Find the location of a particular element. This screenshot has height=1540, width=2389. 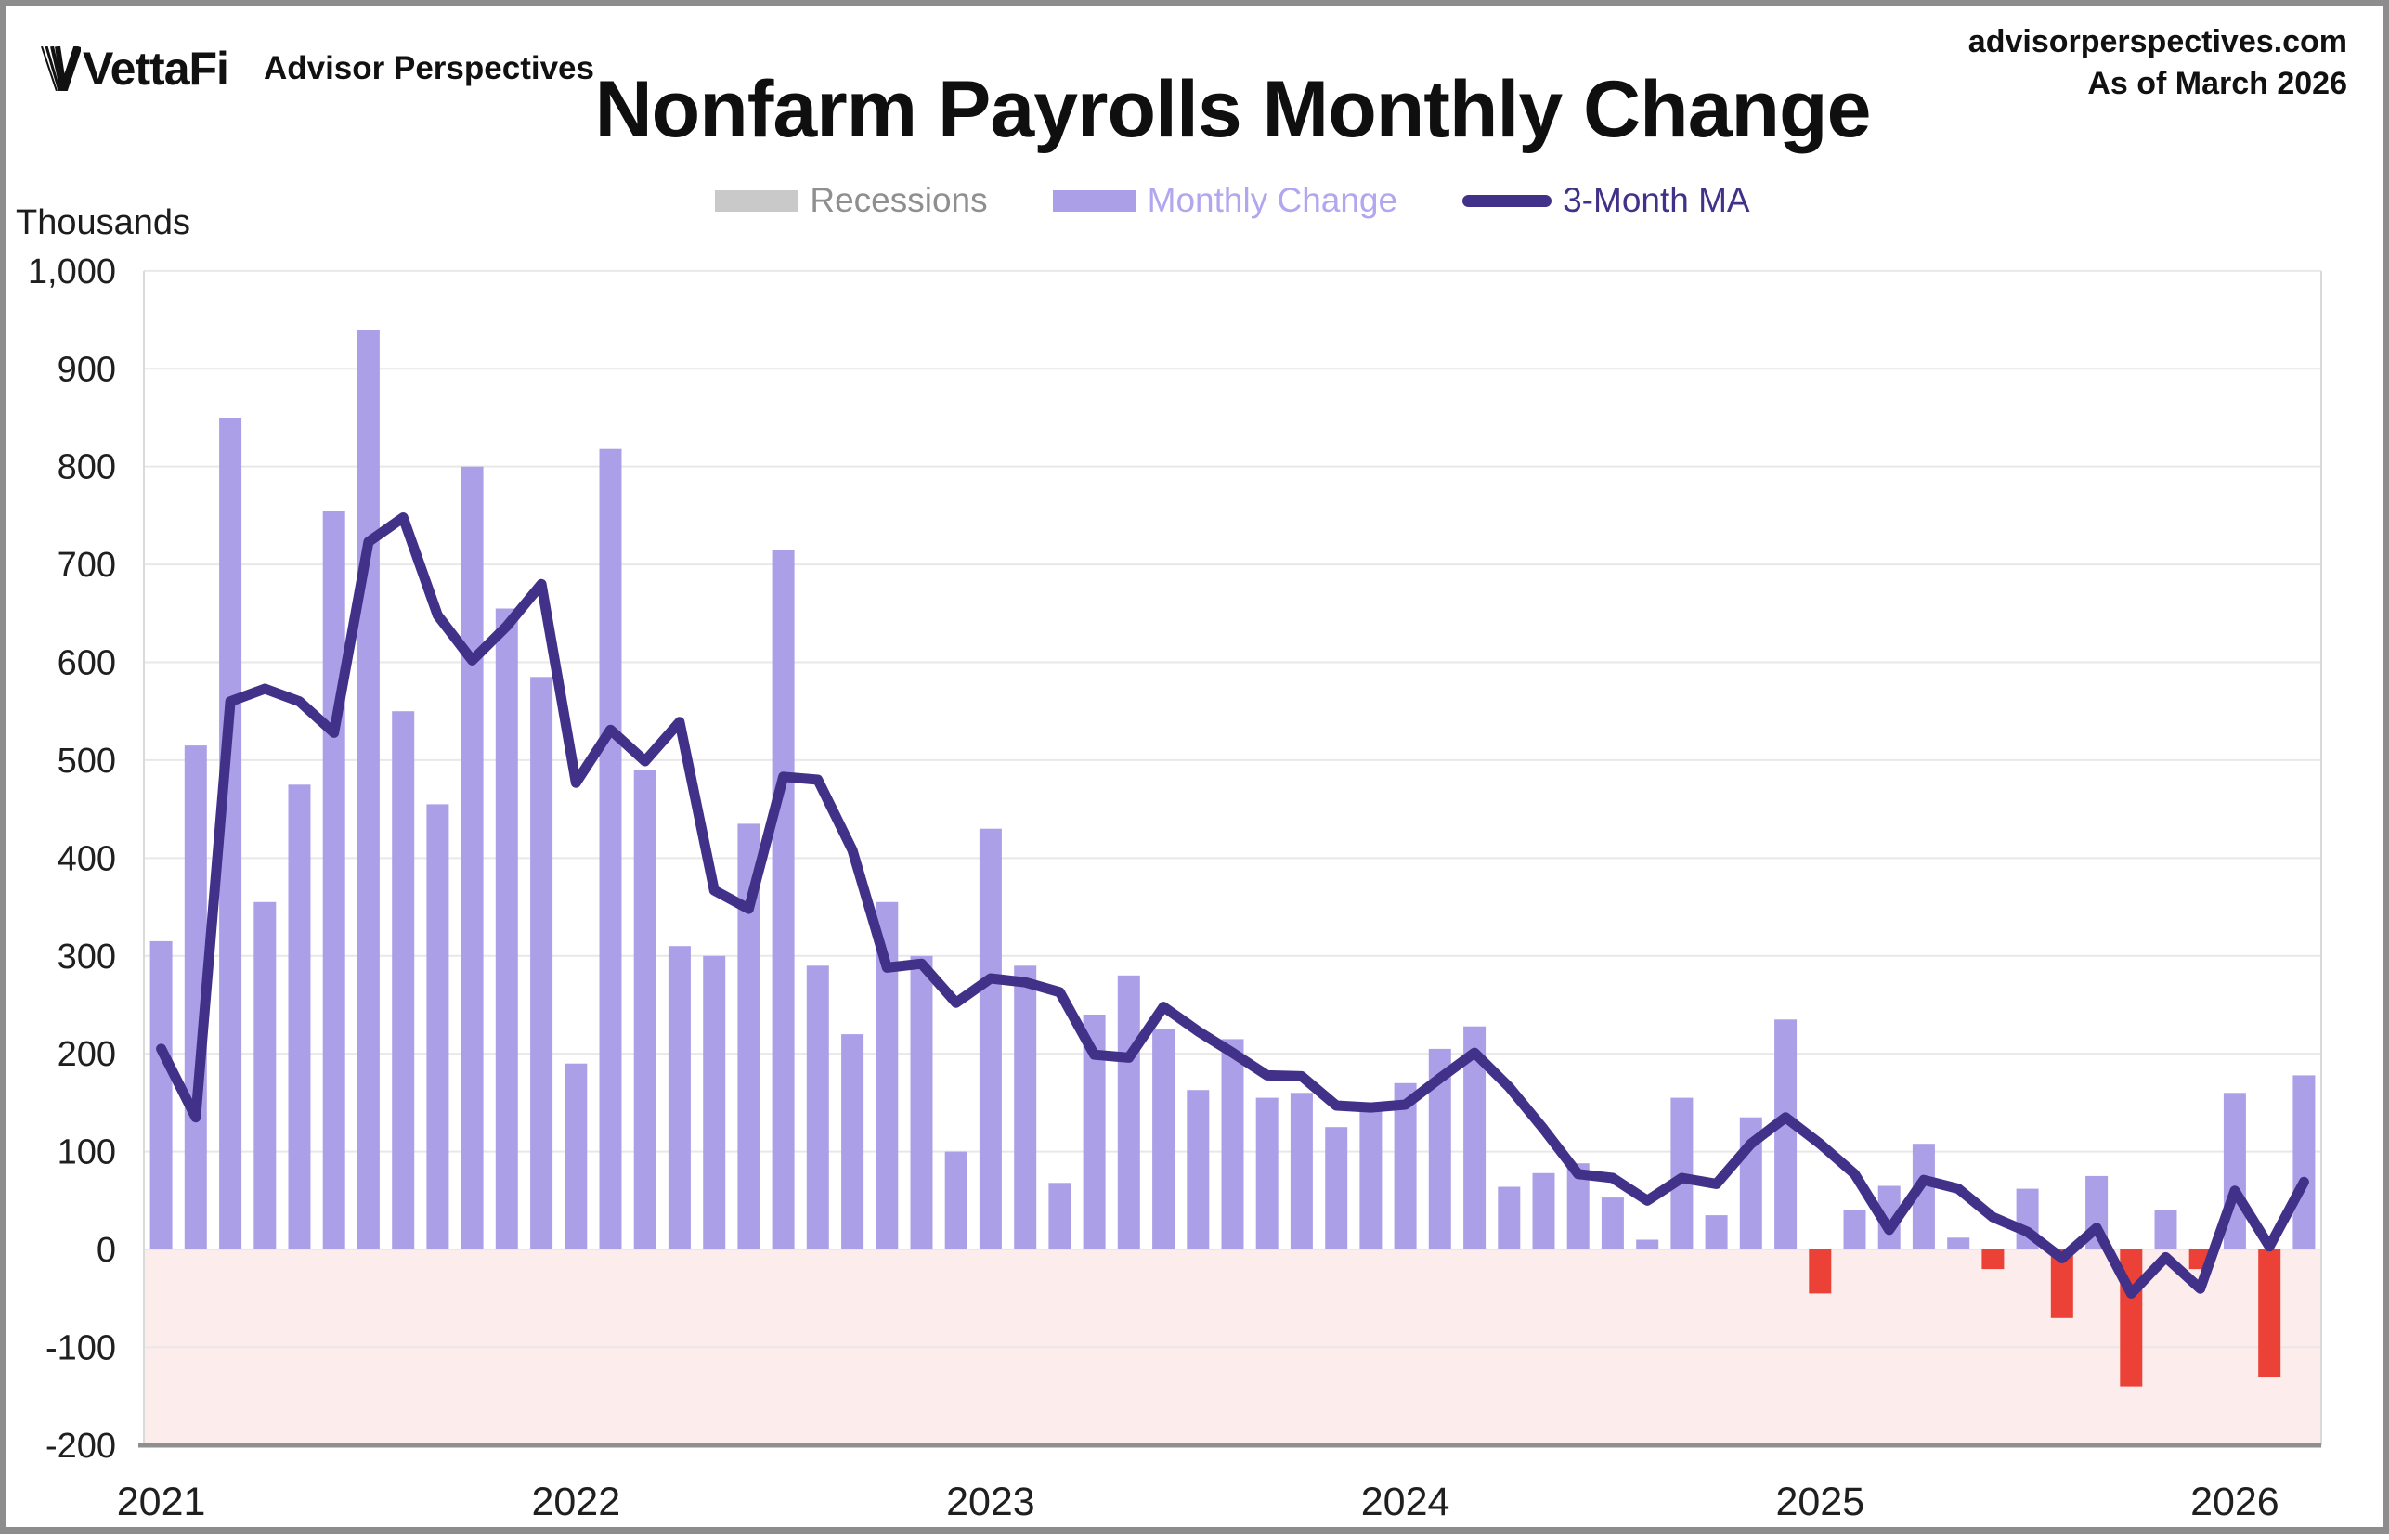

legend-item-monthly-change: Monthly Change is located at coordinates (1225, 201).